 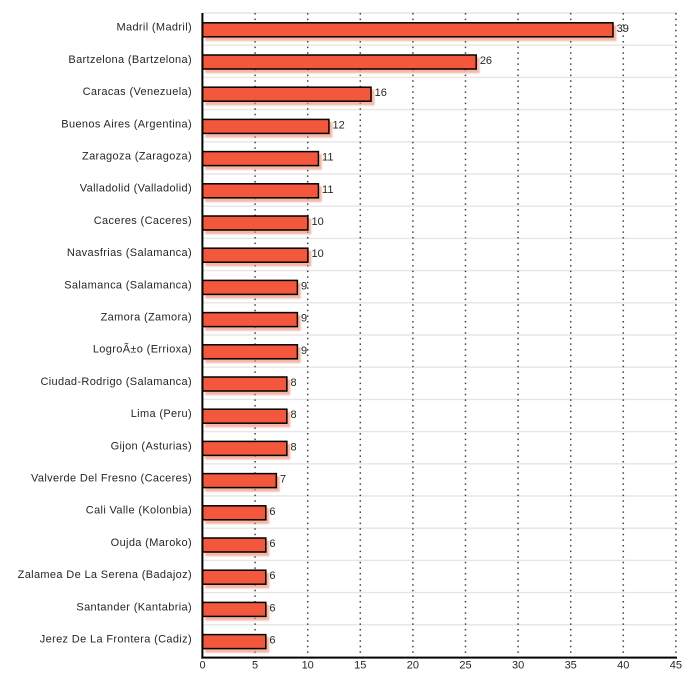 What do you see at coordinates (136, 189) in the screenshot?
I see `svg-text: Valladolid (Valladolid)` at bounding box center [136, 189].